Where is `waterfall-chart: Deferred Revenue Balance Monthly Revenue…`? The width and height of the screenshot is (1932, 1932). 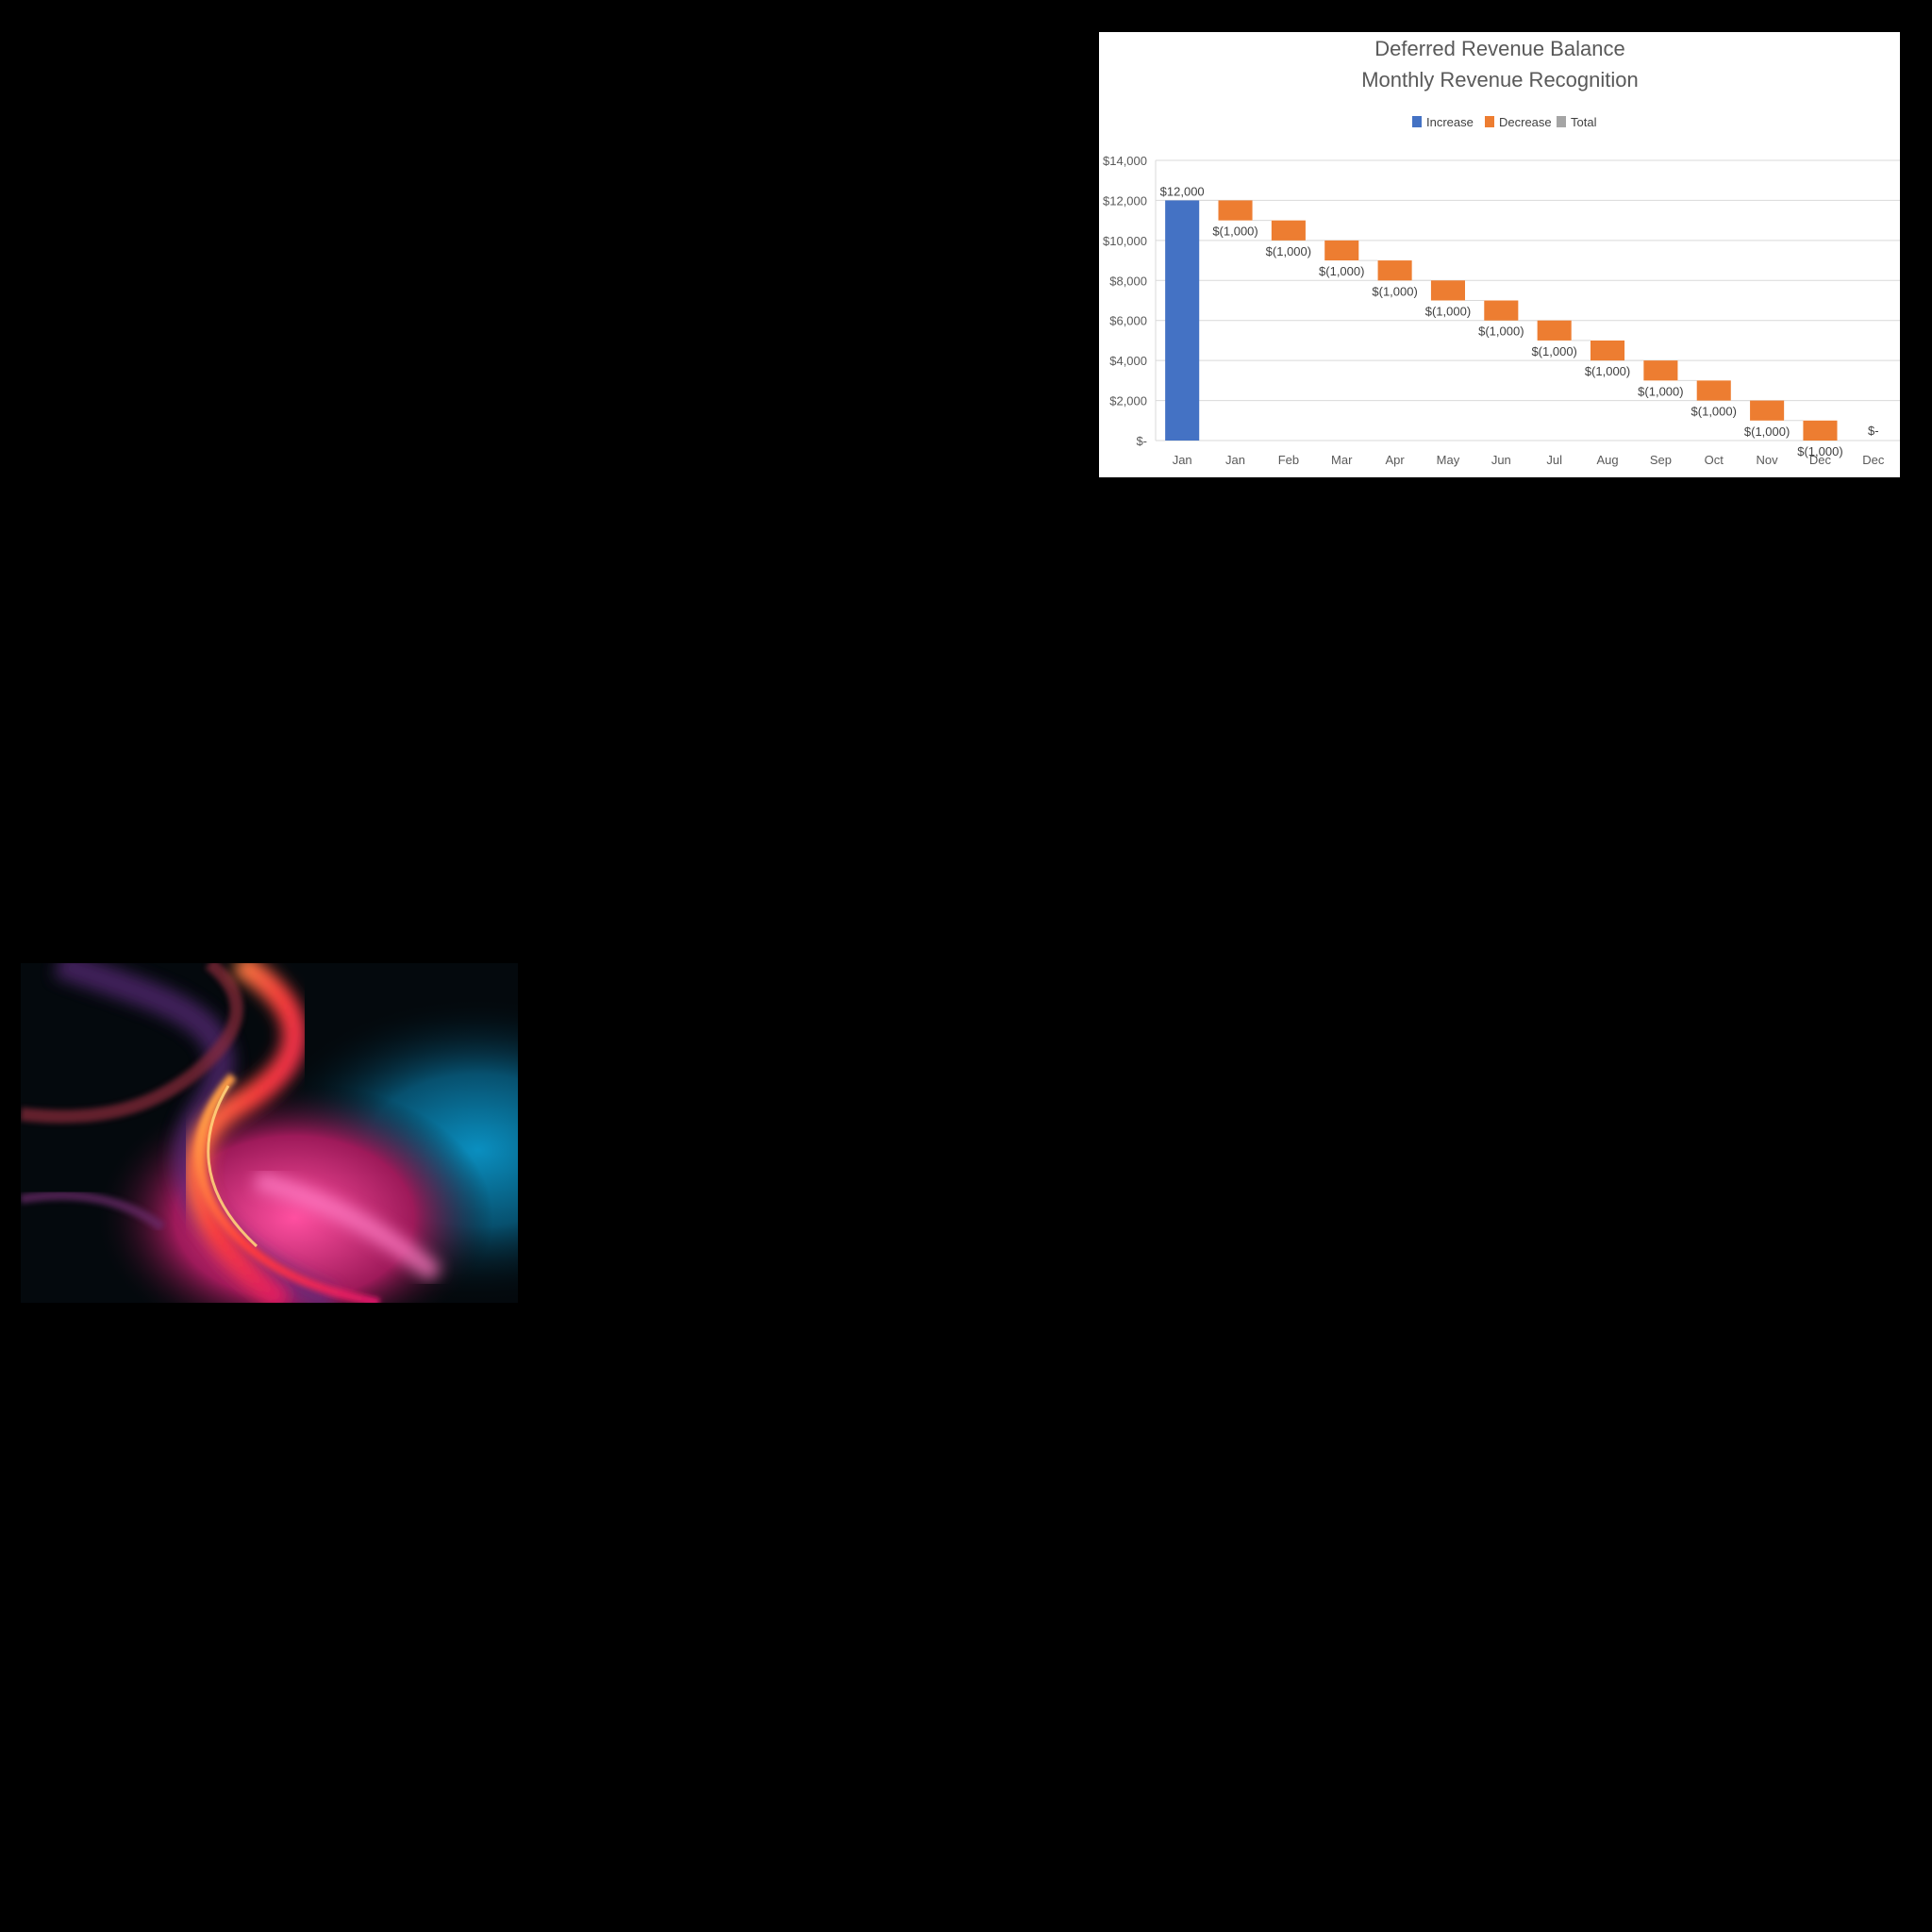
waterfall-chart: Deferred Revenue Balance Monthly Revenue… is located at coordinates (1501, 252).